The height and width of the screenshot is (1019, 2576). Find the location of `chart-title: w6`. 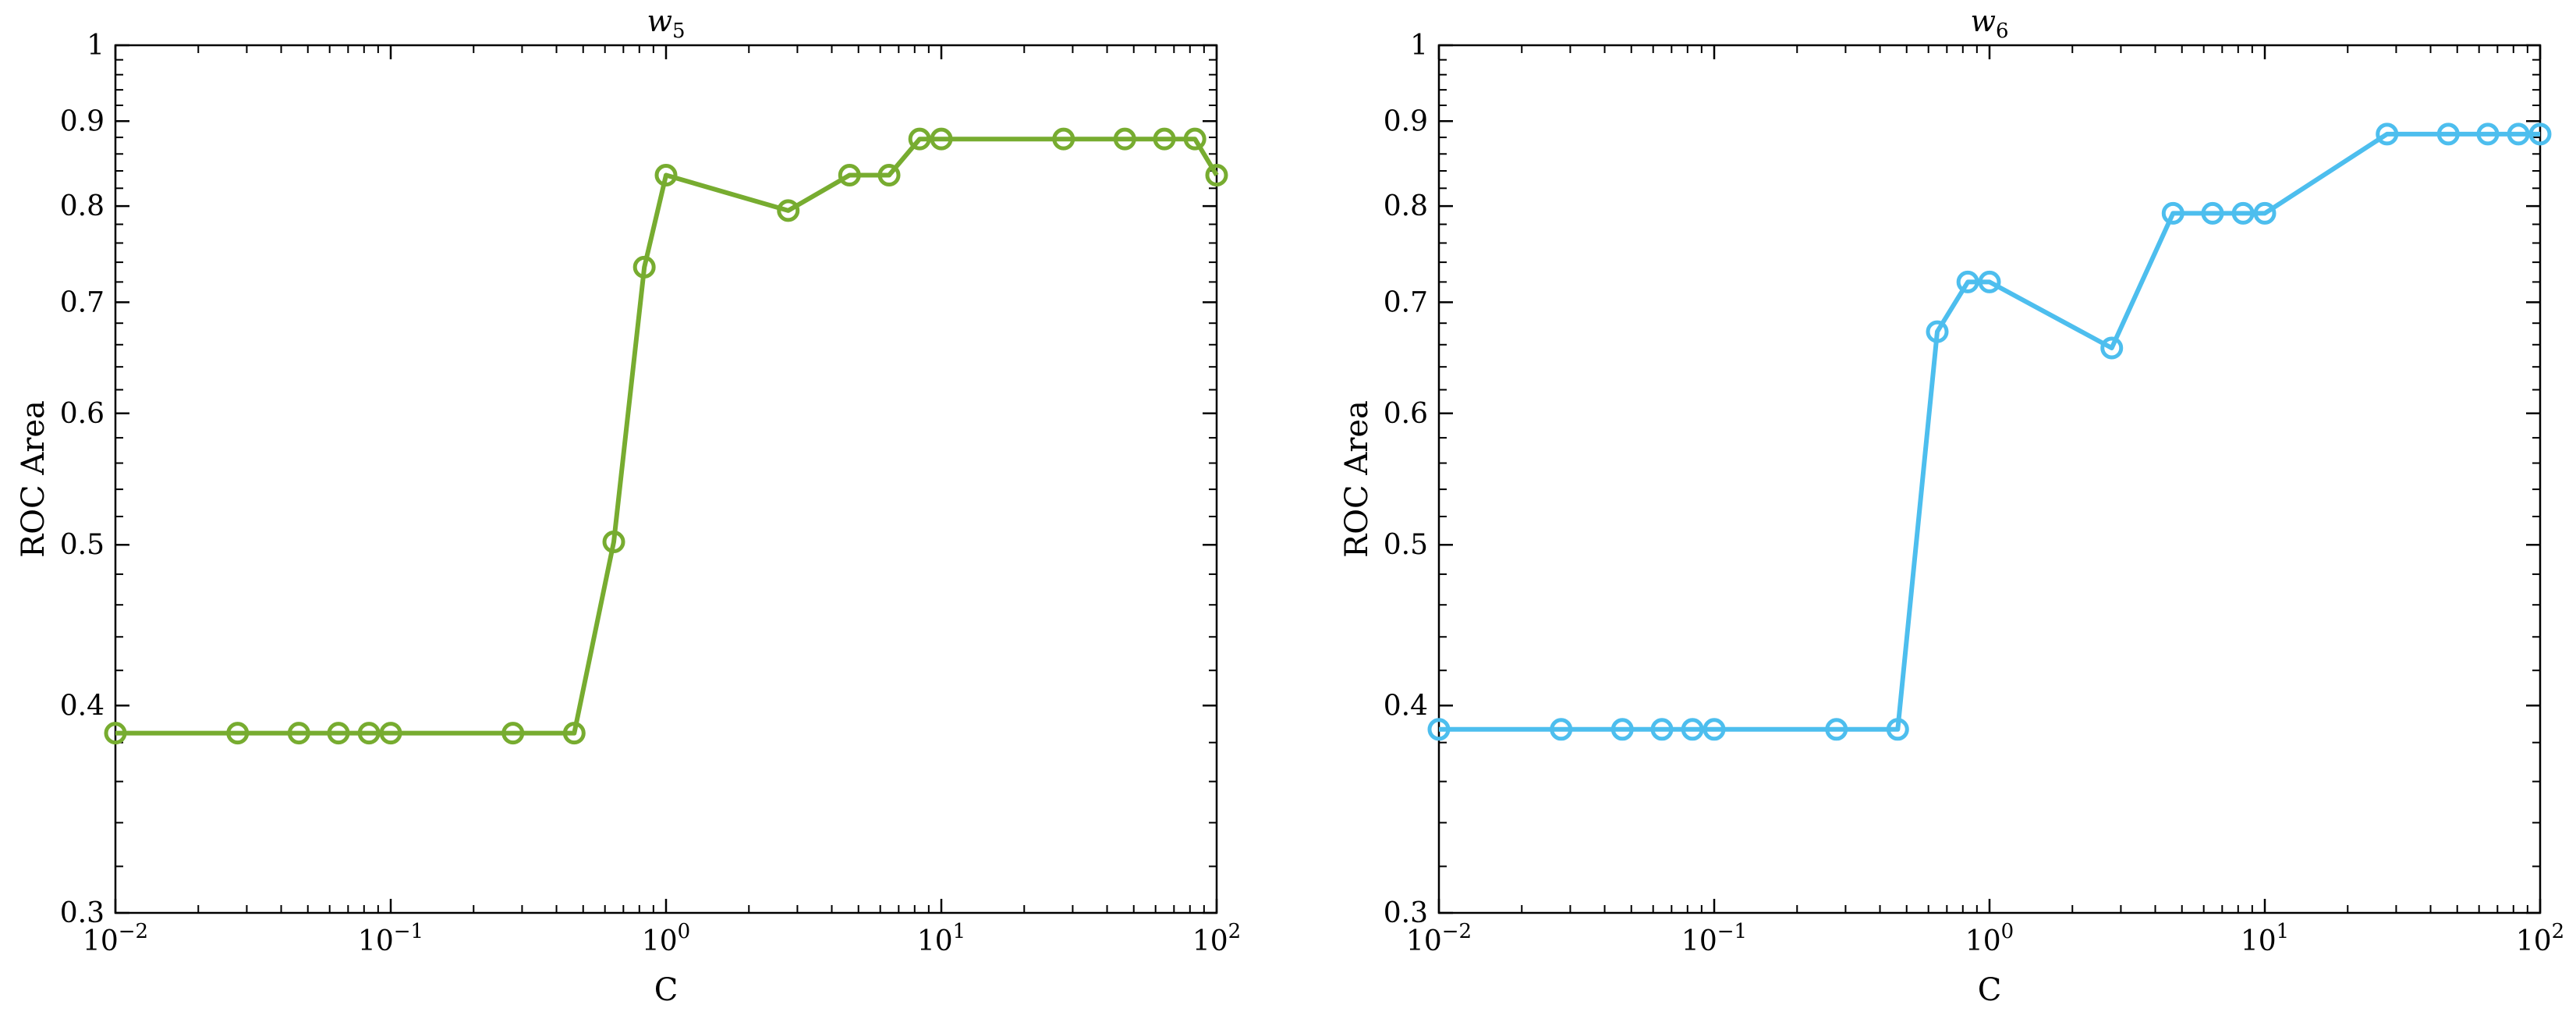

chart-title: w6 is located at coordinates (1989, 23).